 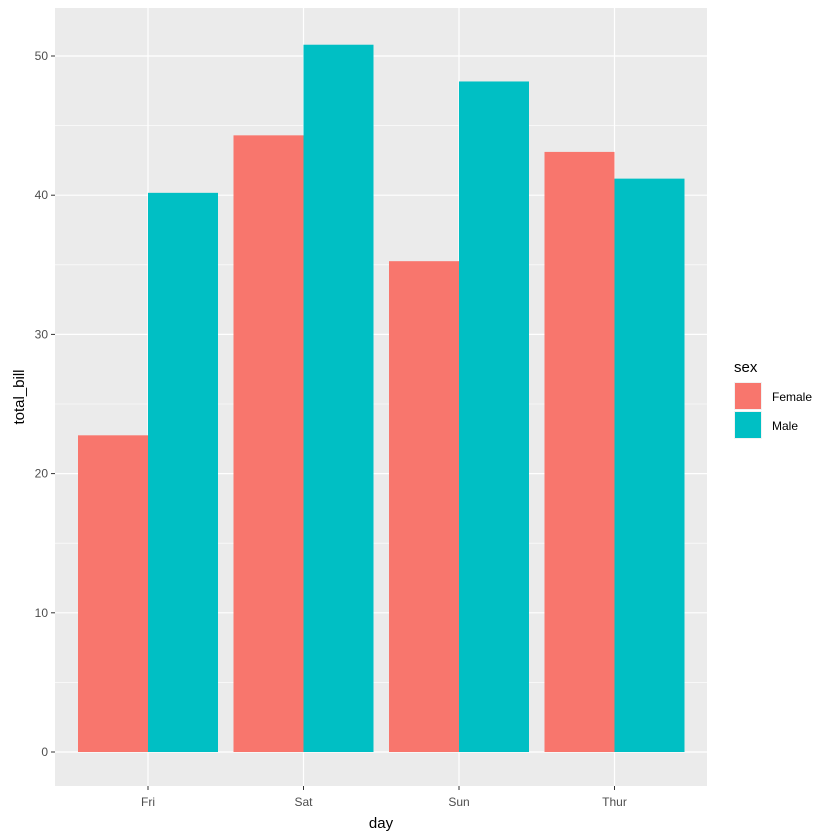 I want to click on bar-male-thur, so click(x=649, y=465).